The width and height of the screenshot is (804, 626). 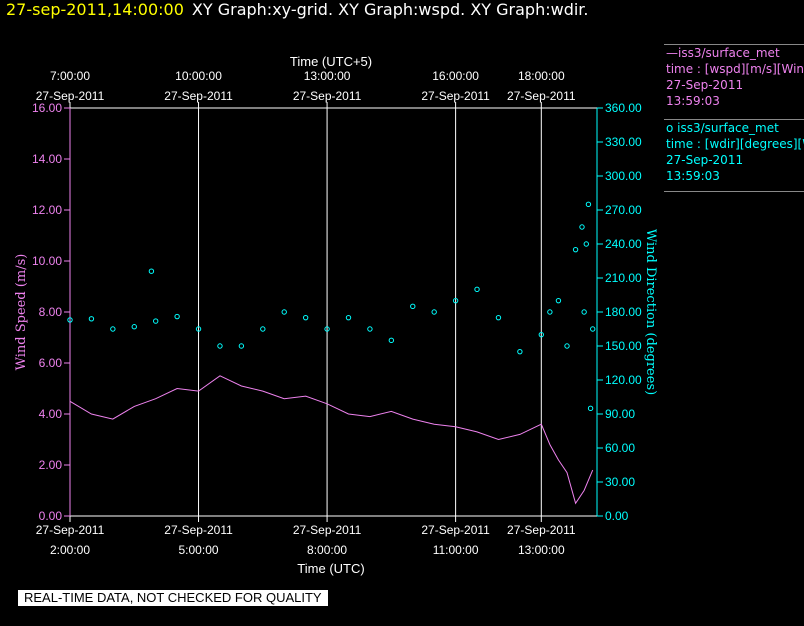 I want to click on right-tick-label: 330.00, so click(x=623, y=142).